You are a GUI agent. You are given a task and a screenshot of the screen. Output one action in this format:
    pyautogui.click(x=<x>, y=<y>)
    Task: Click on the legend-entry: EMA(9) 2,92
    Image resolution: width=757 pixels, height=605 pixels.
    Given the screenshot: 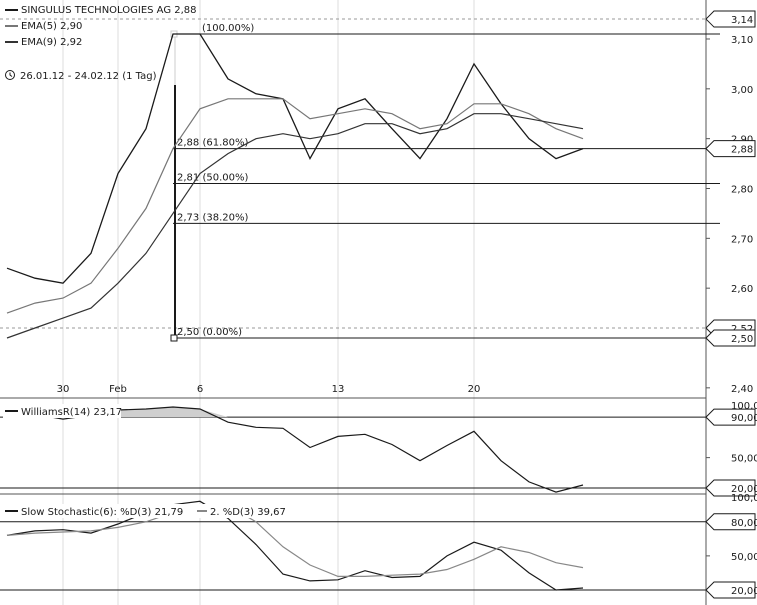 What is the action you would take?
    pyautogui.click(x=51, y=42)
    